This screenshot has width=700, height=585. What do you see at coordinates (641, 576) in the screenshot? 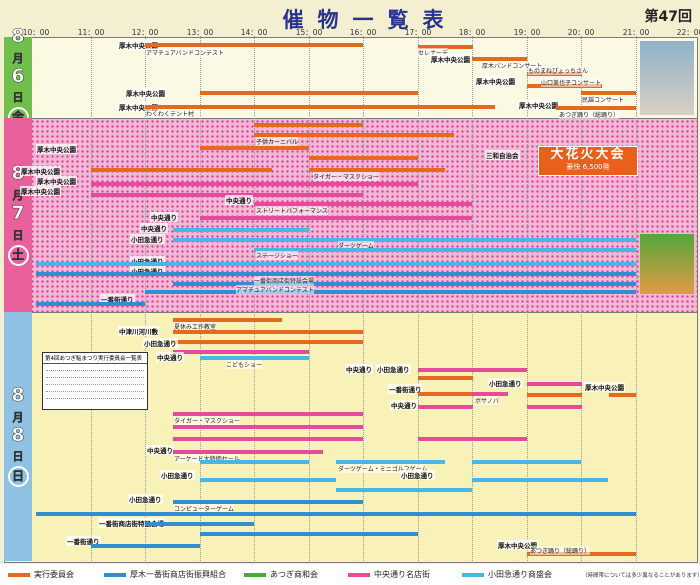
I see `legend-note: （時間帯については多少異なることがあります）` at bounding box center [641, 576].